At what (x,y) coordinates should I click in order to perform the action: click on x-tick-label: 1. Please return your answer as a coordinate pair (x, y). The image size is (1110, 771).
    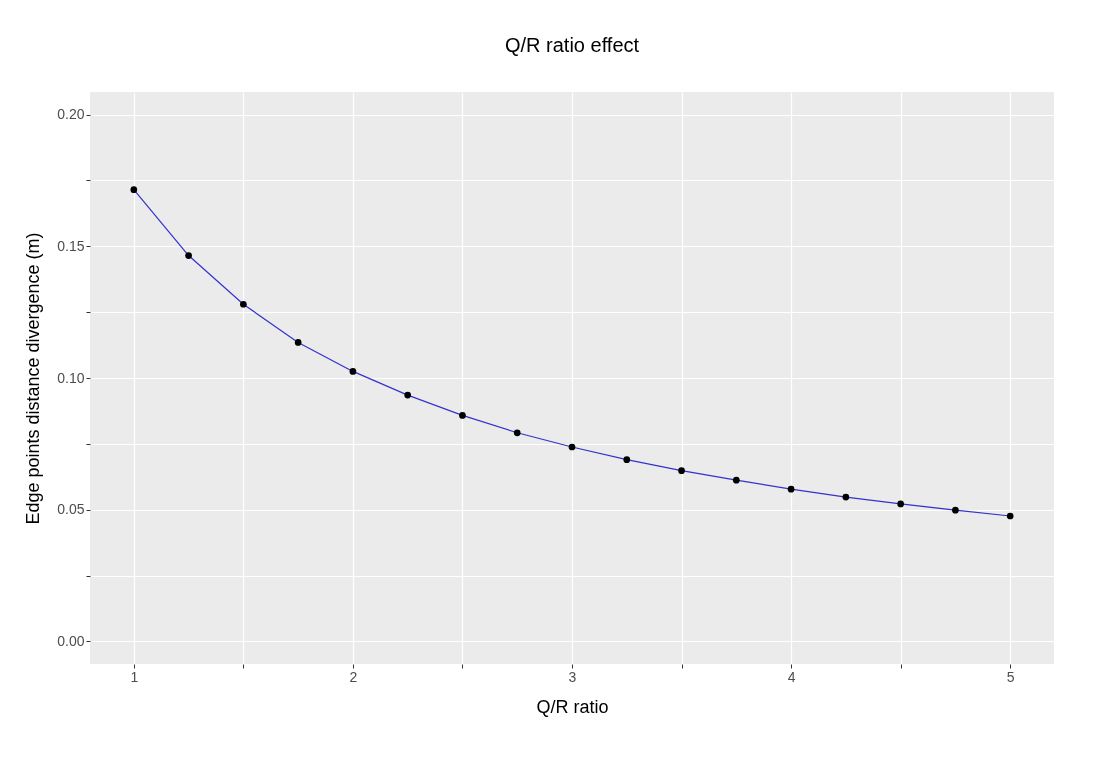
    Looking at the image, I should click on (134, 676).